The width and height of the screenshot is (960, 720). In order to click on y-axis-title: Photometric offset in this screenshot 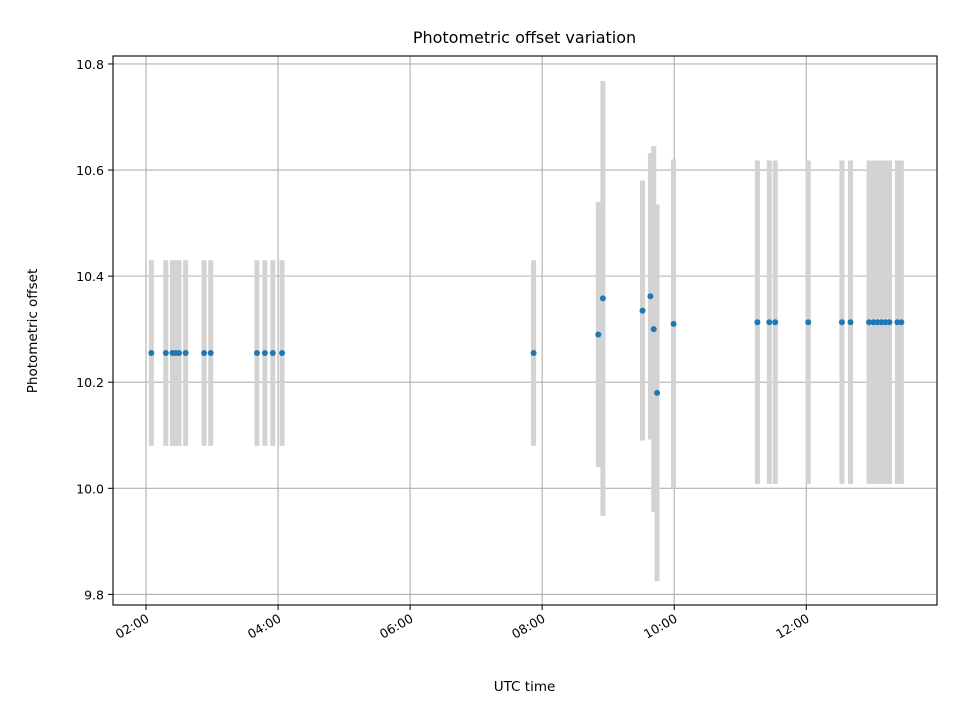, I will do `click(33, 331)`.